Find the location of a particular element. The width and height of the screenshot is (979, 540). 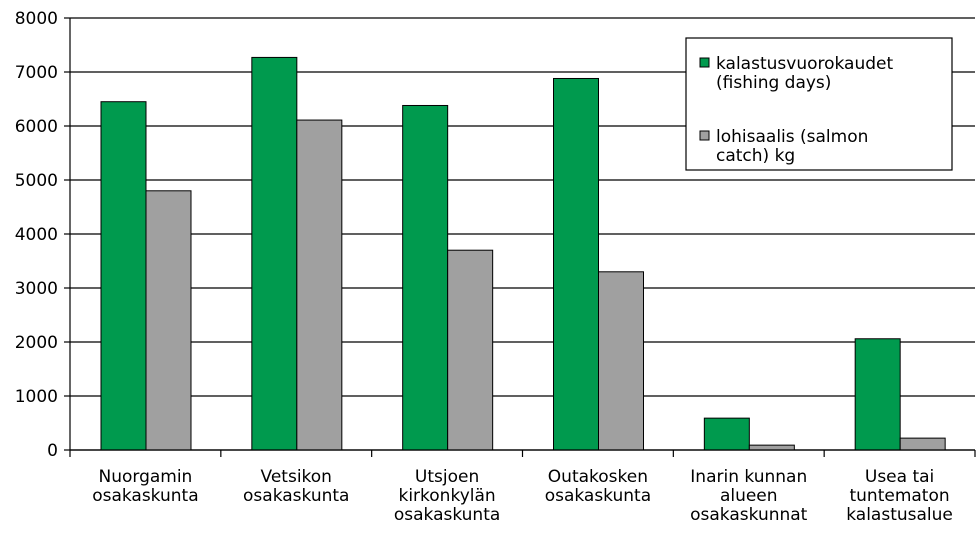

x-tick-label: Outakosken osakaskunta is located at coordinates (598, 486).